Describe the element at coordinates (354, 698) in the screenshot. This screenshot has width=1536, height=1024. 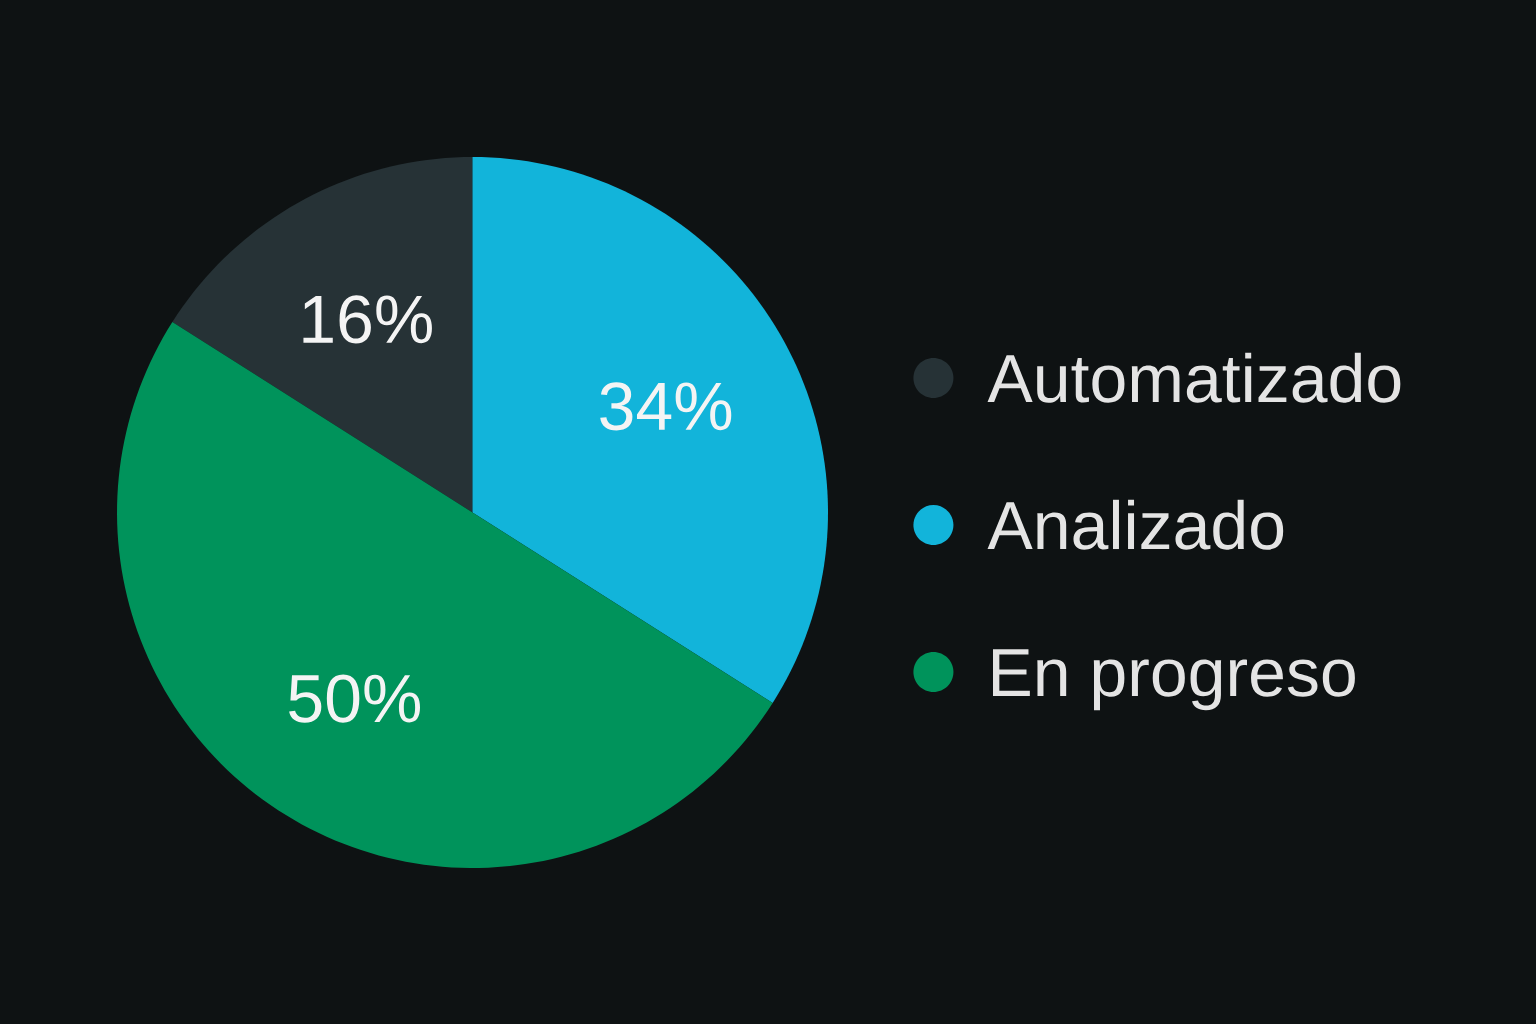
I see `data-label: 50%` at that location.